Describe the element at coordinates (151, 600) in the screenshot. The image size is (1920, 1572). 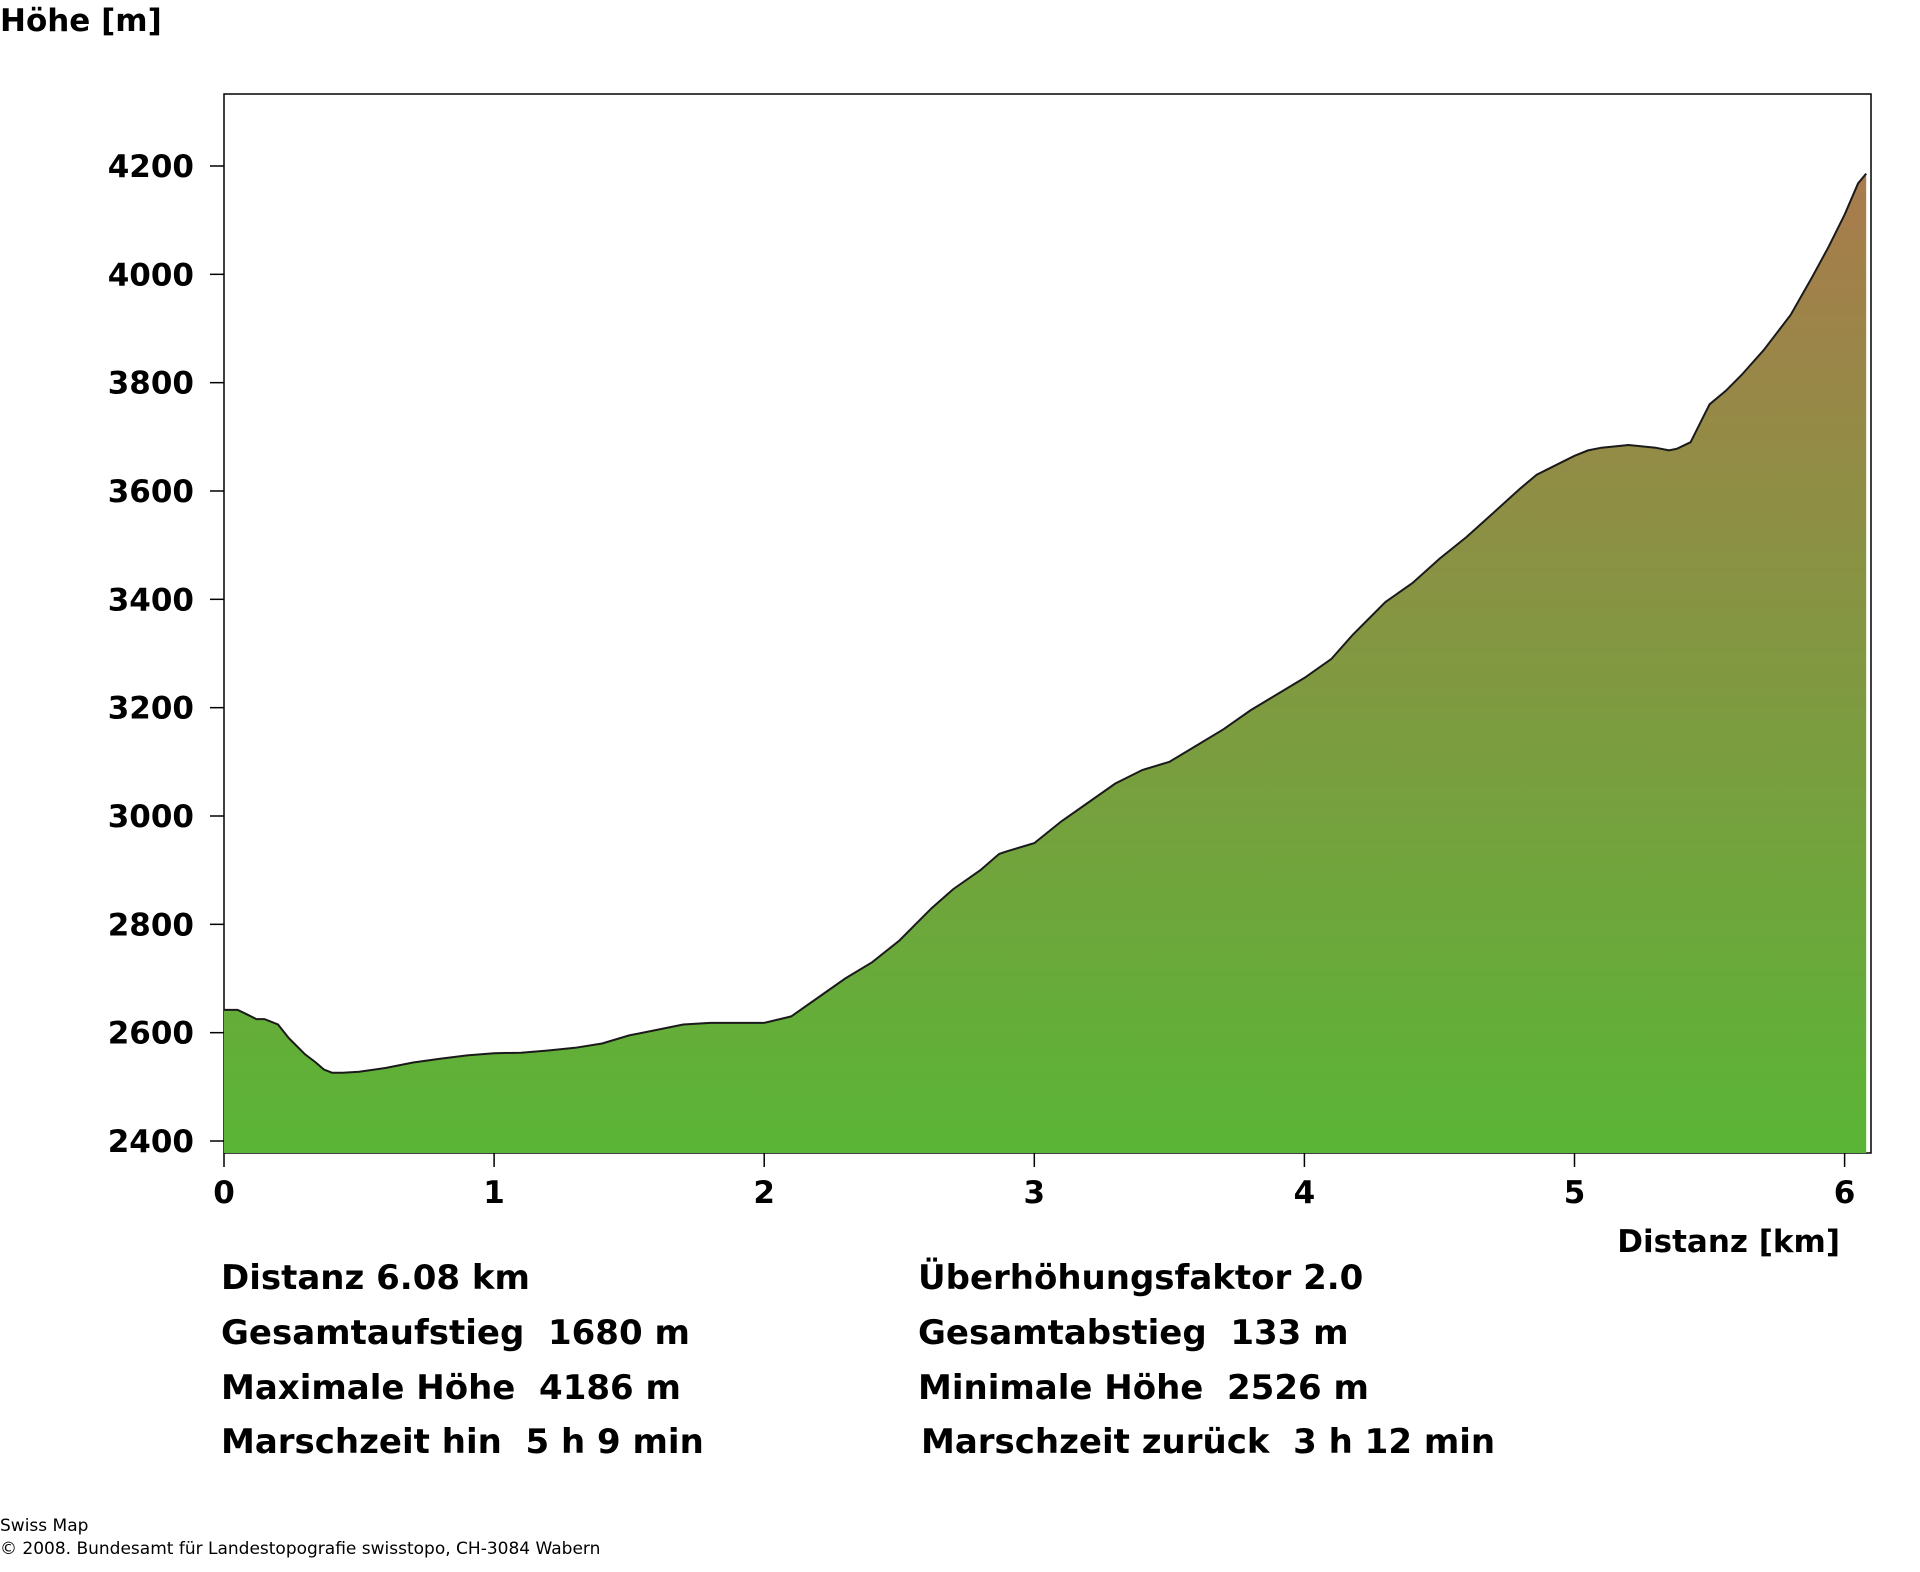
I see `y-tick-label: 3400` at that location.